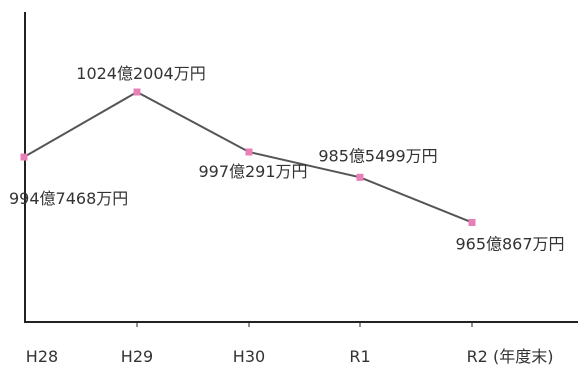 Image resolution: width=578 pixels, height=367 pixels. I want to click on x-tick-label: R2 (年度末), so click(510, 356).